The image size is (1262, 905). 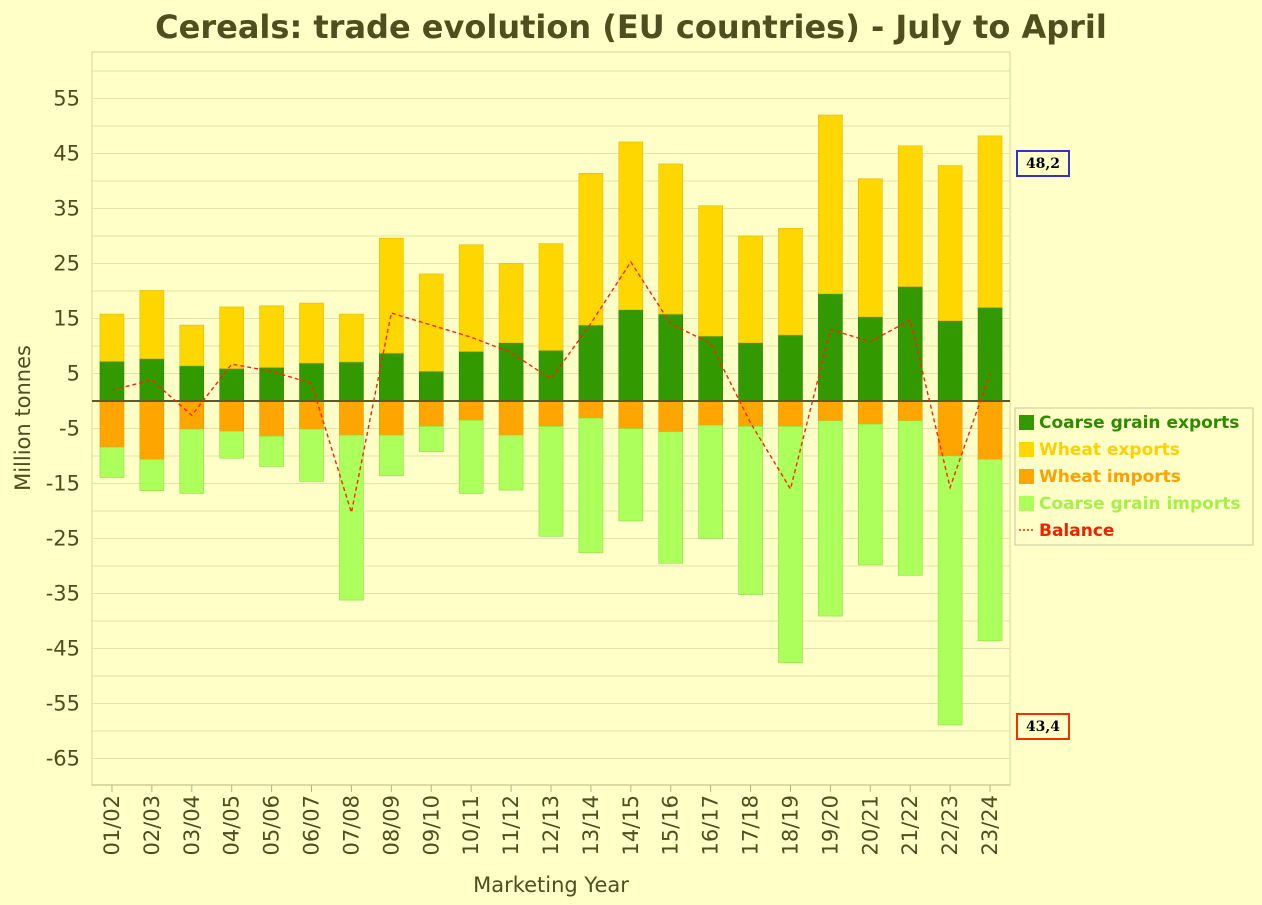 What do you see at coordinates (63, 594) in the screenshot?
I see `y-tick-label: -35` at bounding box center [63, 594].